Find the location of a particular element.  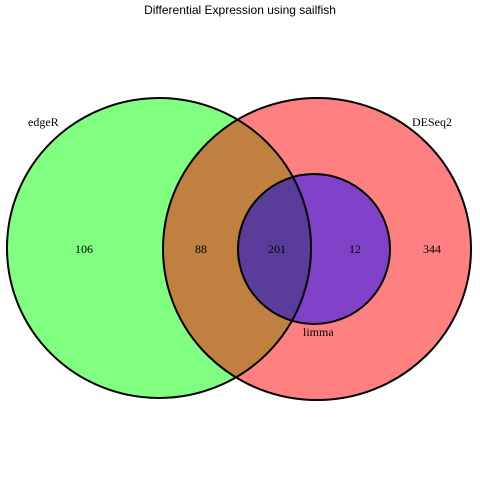

set-label-edger: edgeR is located at coordinates (43, 122).